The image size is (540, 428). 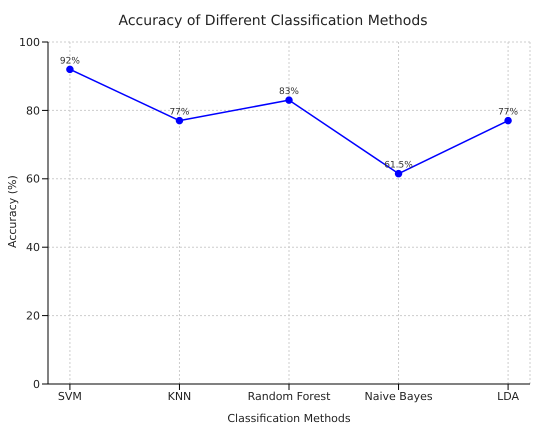 I want to click on x-tick-label: LDA, so click(x=508, y=396).